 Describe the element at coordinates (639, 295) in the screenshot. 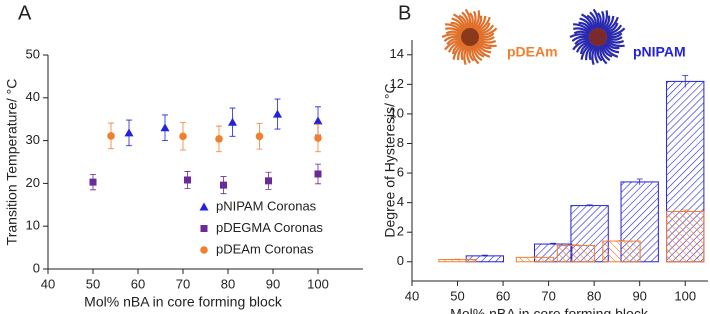

I see `x-tick-label: 90` at that location.